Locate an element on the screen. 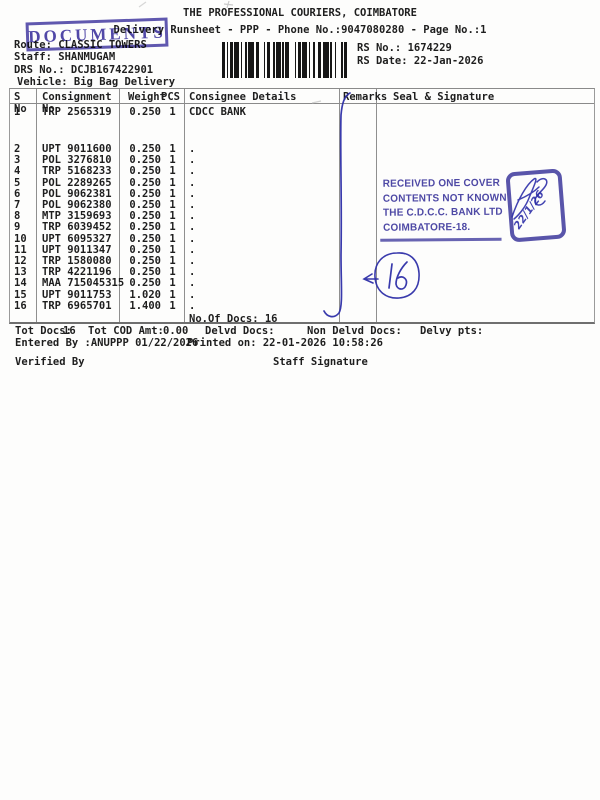 The width and height of the screenshot is (600, 800). col-header-remarks: Remarks is located at coordinates (365, 97).